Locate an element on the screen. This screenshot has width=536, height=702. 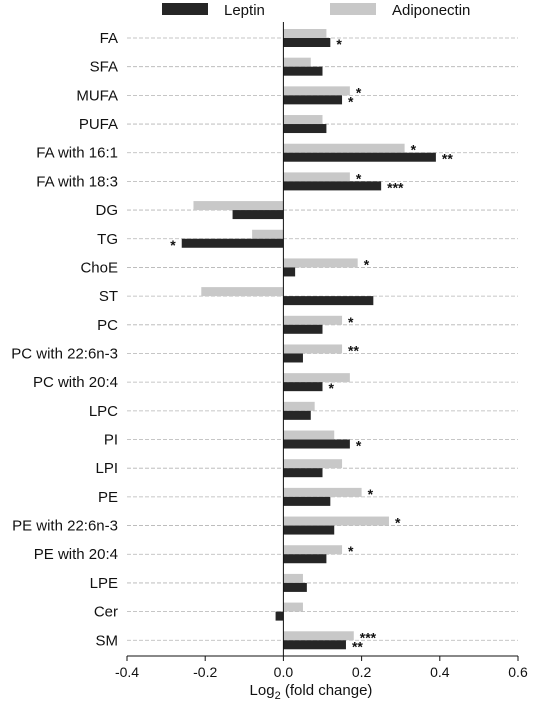
bar-adiponectin-pc is located at coordinates (313, 320).